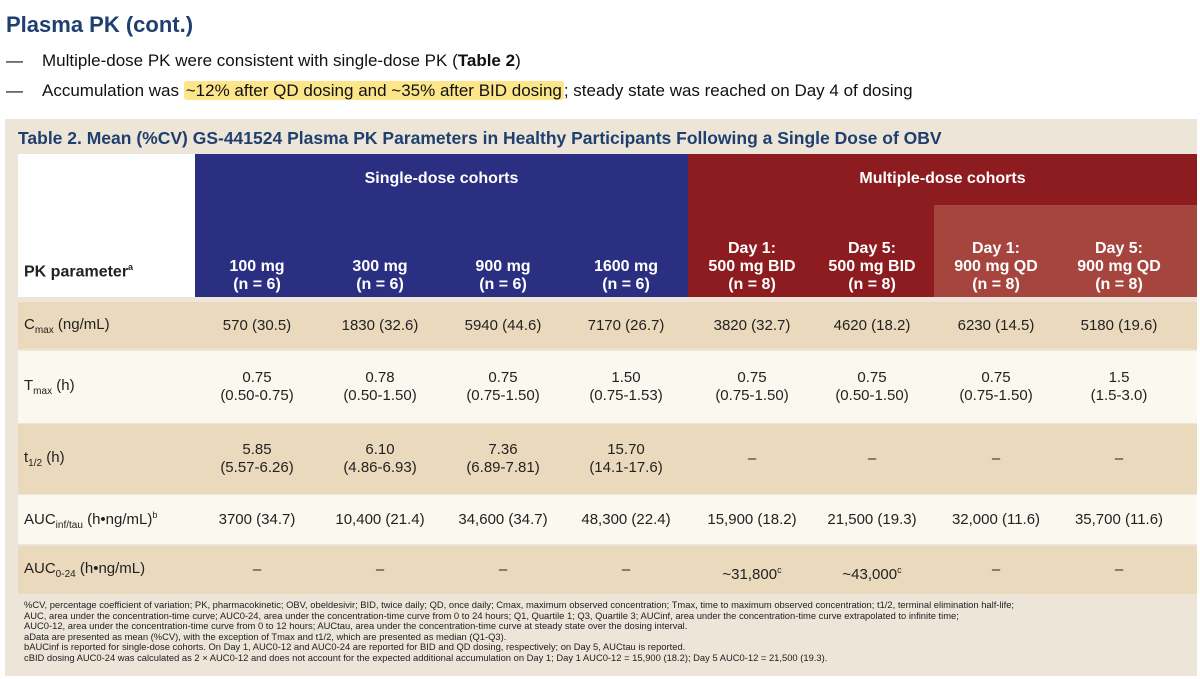 Image resolution: width=1200 pixels, height=679 pixels. Describe the element at coordinates (100, 24) in the screenshot. I see `slide-title: Plasma PK (cont.)` at that location.